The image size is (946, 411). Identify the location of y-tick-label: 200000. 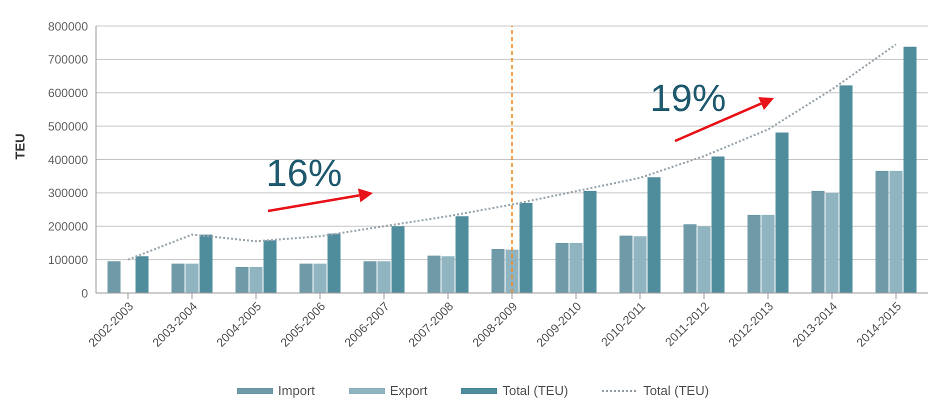
(68, 227).